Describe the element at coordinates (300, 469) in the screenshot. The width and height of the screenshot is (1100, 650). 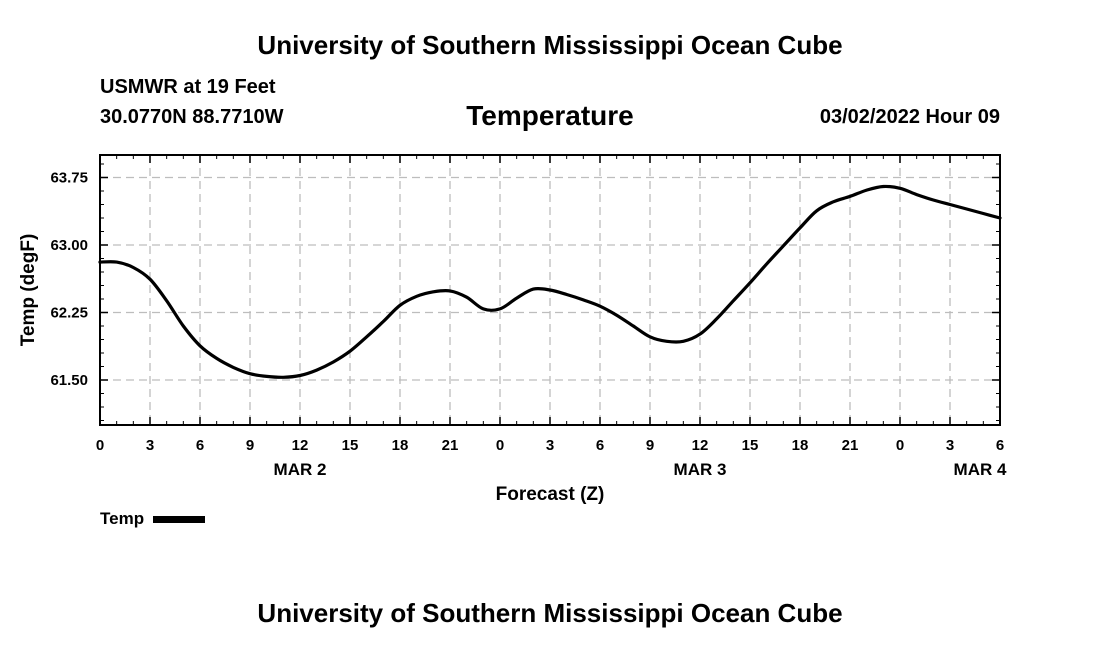
I see `date-label: MAR 2` at that location.